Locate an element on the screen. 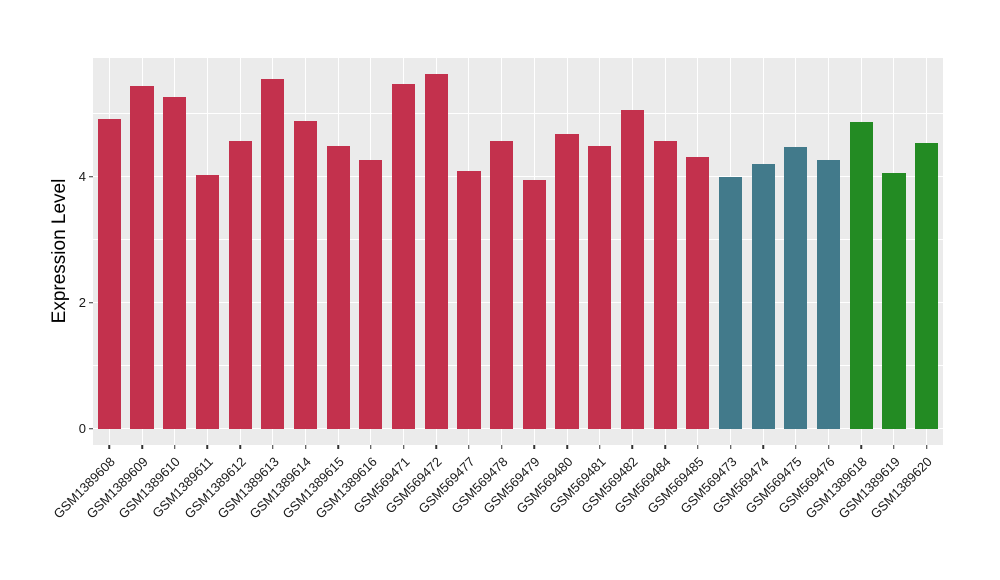 This screenshot has width=1000, height=580. bar-GSM569480 is located at coordinates (567, 281).